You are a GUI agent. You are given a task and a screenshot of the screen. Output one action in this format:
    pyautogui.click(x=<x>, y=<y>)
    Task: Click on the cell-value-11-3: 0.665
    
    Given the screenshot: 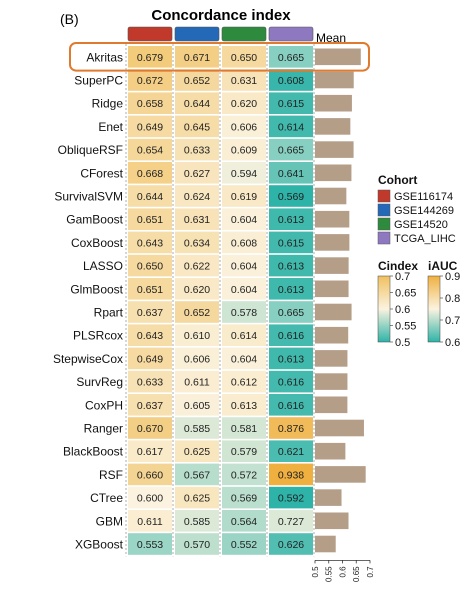 What is the action you would take?
    pyautogui.click(x=291, y=313)
    